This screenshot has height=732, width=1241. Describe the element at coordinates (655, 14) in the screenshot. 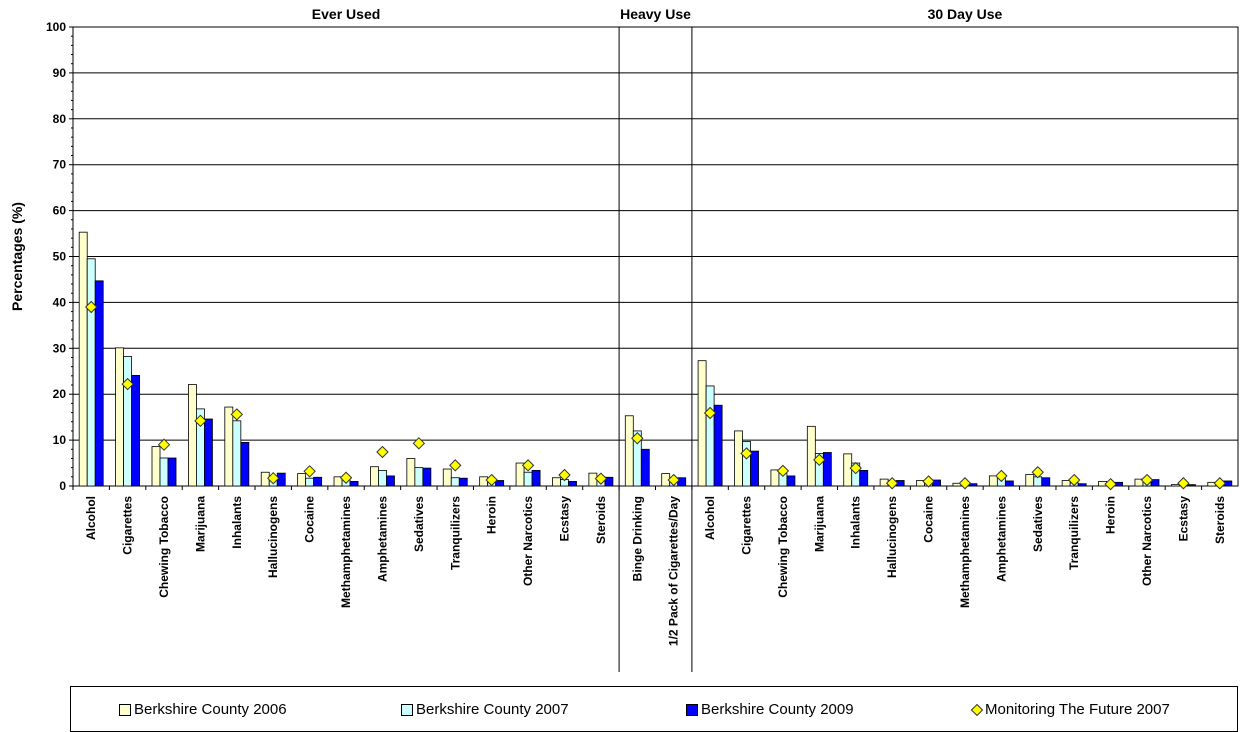

I see `section-title: Heavy Use` at that location.